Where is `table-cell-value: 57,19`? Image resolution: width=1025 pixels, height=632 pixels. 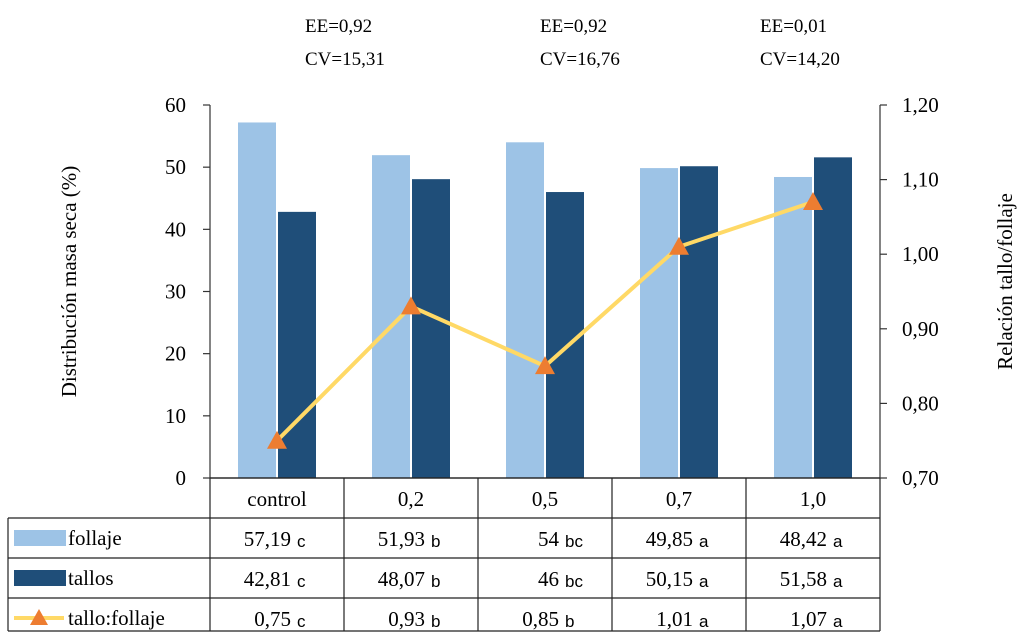
table-cell-value: 57,19 is located at coordinates (267, 539).